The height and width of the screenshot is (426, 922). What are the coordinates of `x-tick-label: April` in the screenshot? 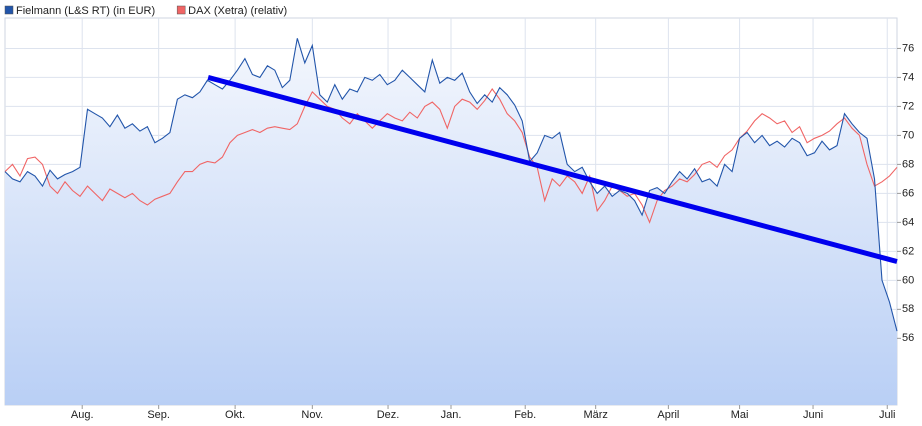 It's located at (668, 415).